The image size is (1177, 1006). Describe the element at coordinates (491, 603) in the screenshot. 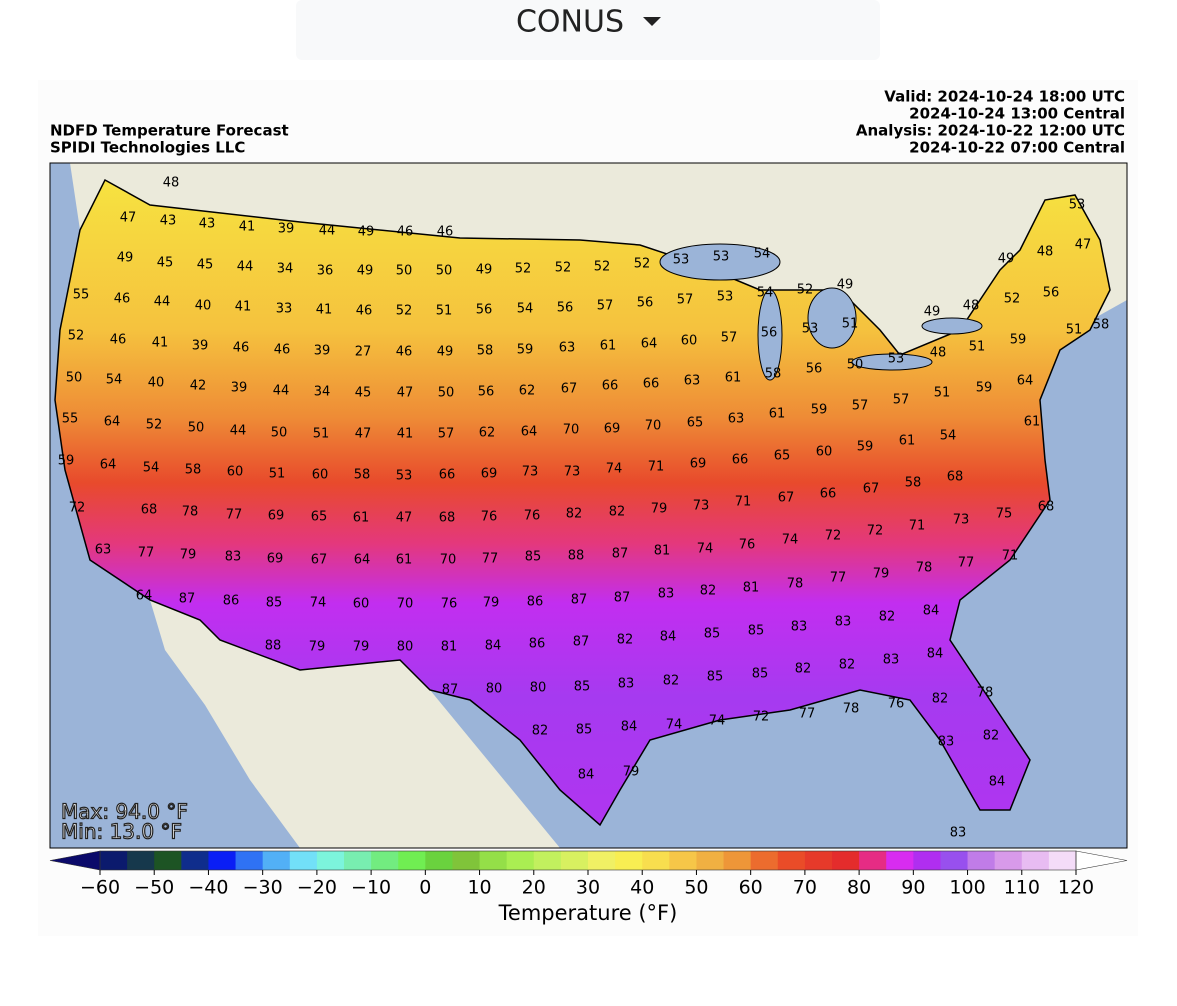

I see `station-temp: 79` at that location.